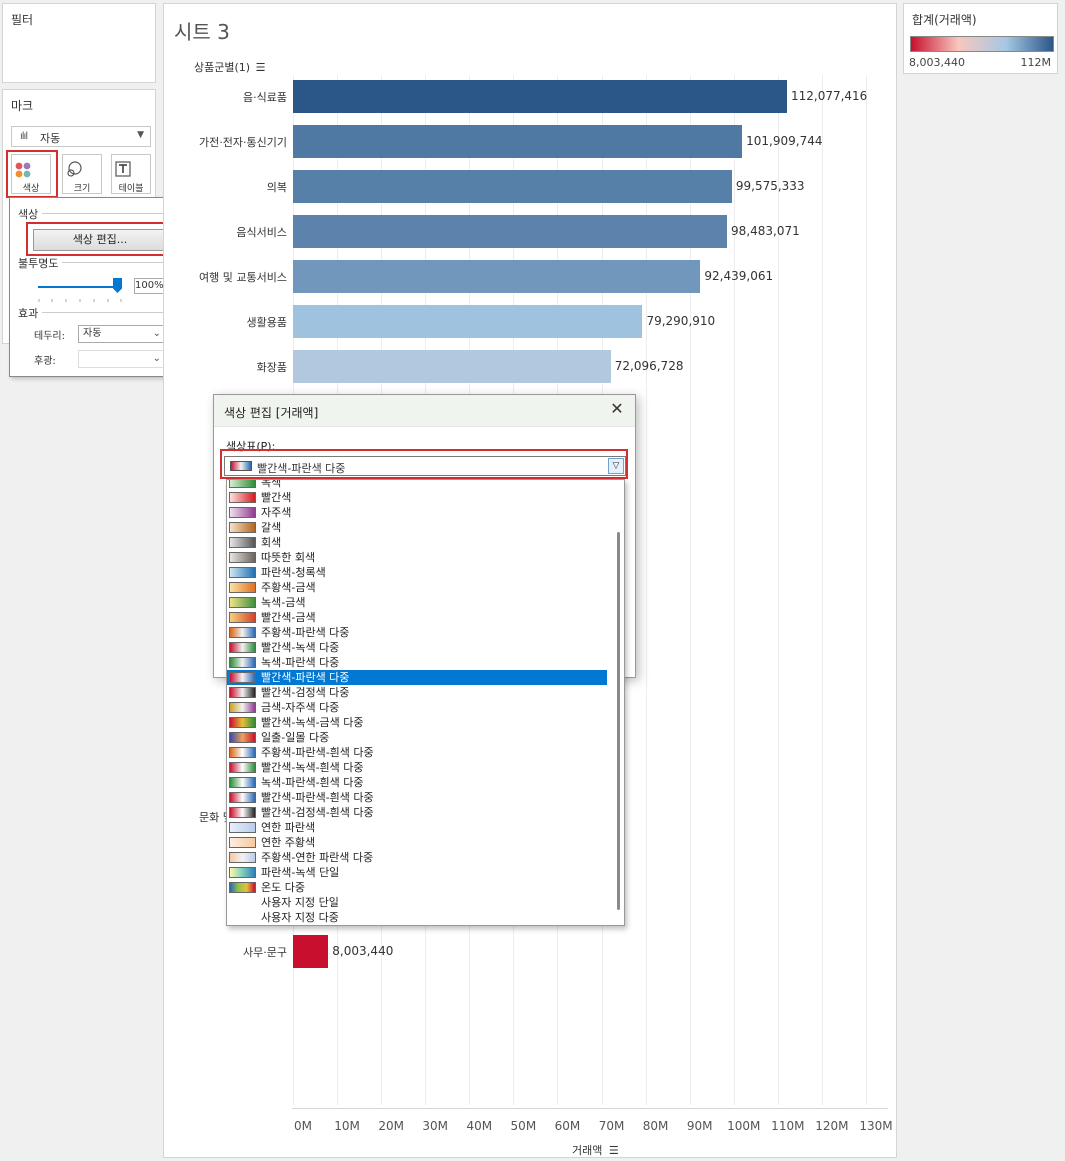 The image size is (1065, 1161). I want to click on filters-card: 필터, so click(79, 43).